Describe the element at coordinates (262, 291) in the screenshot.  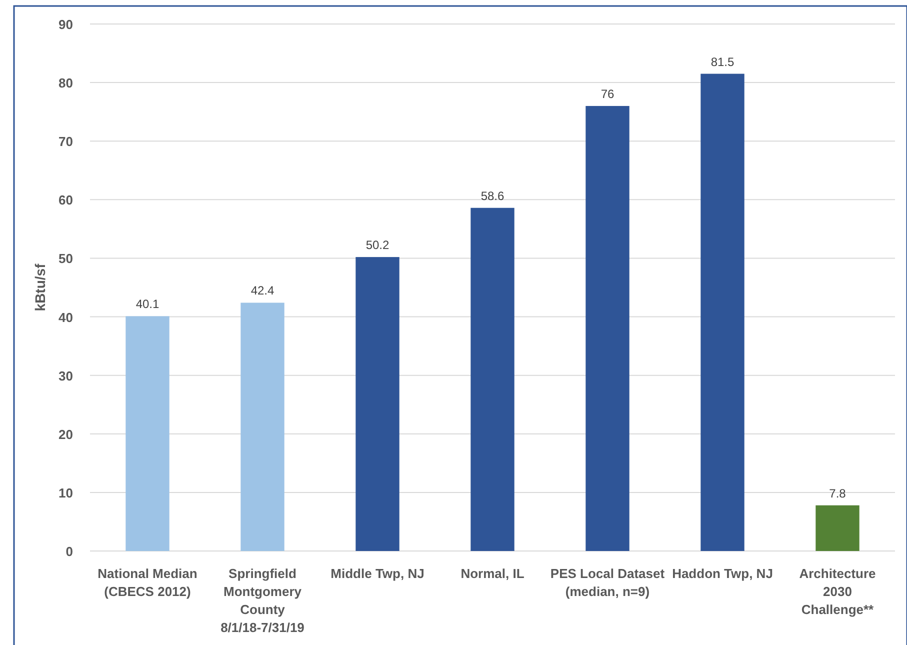
I see `data-label: 42.4` at that location.